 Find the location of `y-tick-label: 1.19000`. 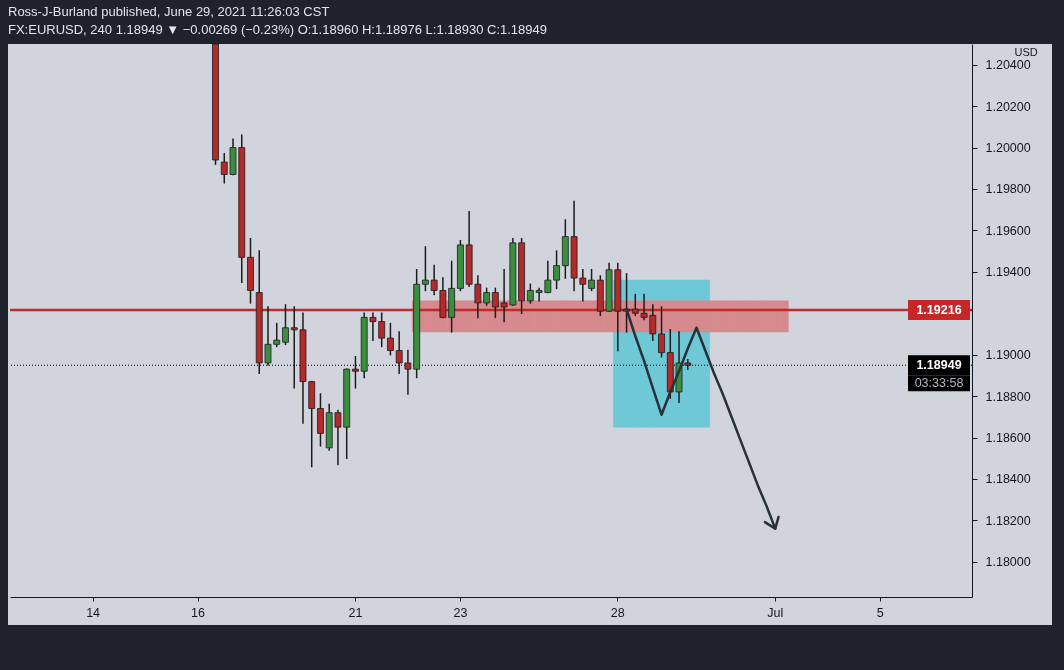

y-tick-label: 1.19000 is located at coordinates (1008, 355).